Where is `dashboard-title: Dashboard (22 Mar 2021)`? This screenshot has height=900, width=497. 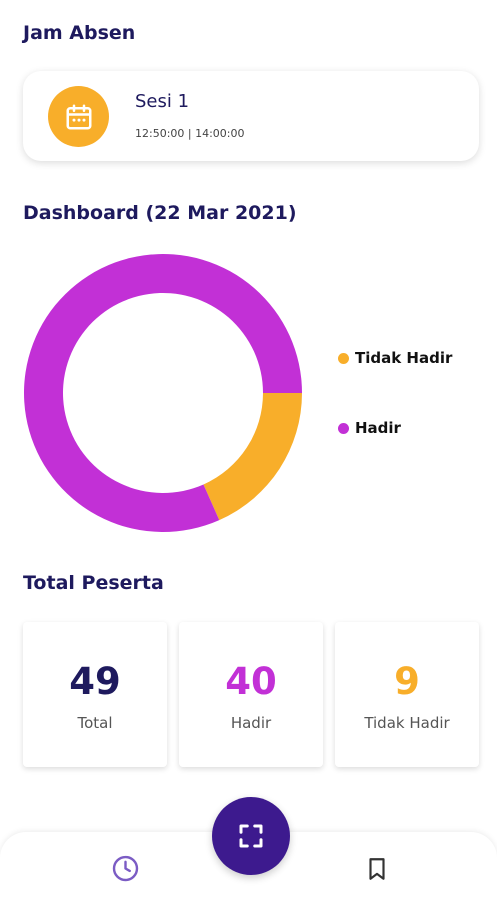
dashboard-title: Dashboard (22 Mar 2021) is located at coordinates (160, 213).